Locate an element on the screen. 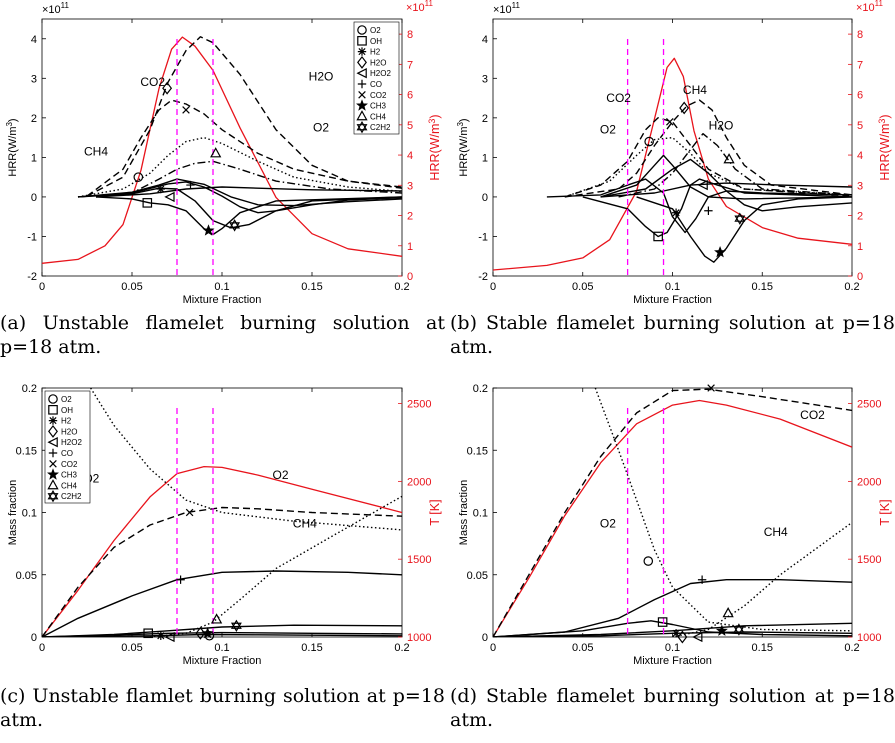 This screenshot has width=895, height=743. y-left-tick-label: -1 is located at coordinates (32, 237).